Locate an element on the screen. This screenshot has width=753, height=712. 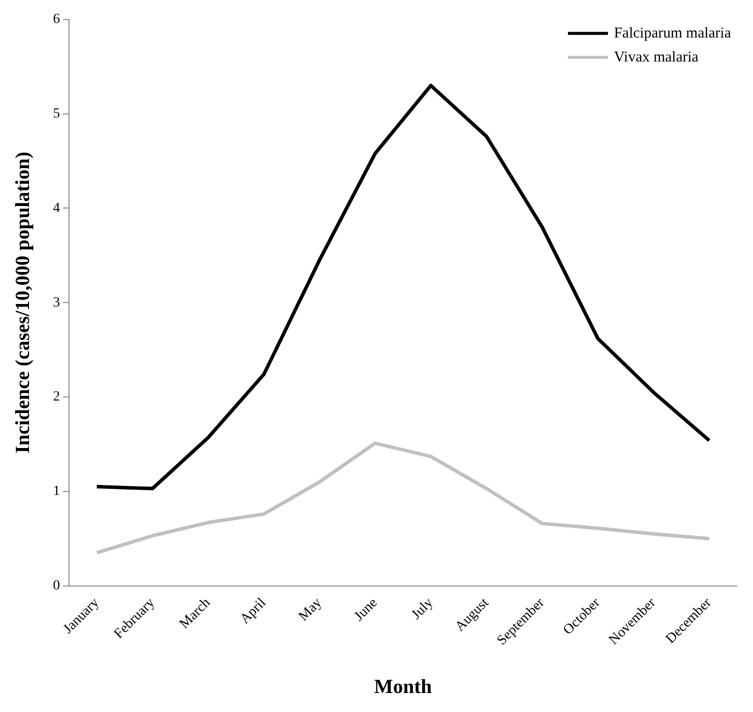
y-axis-title: Incidence (cases/10,000 population) is located at coordinates (23, 303).